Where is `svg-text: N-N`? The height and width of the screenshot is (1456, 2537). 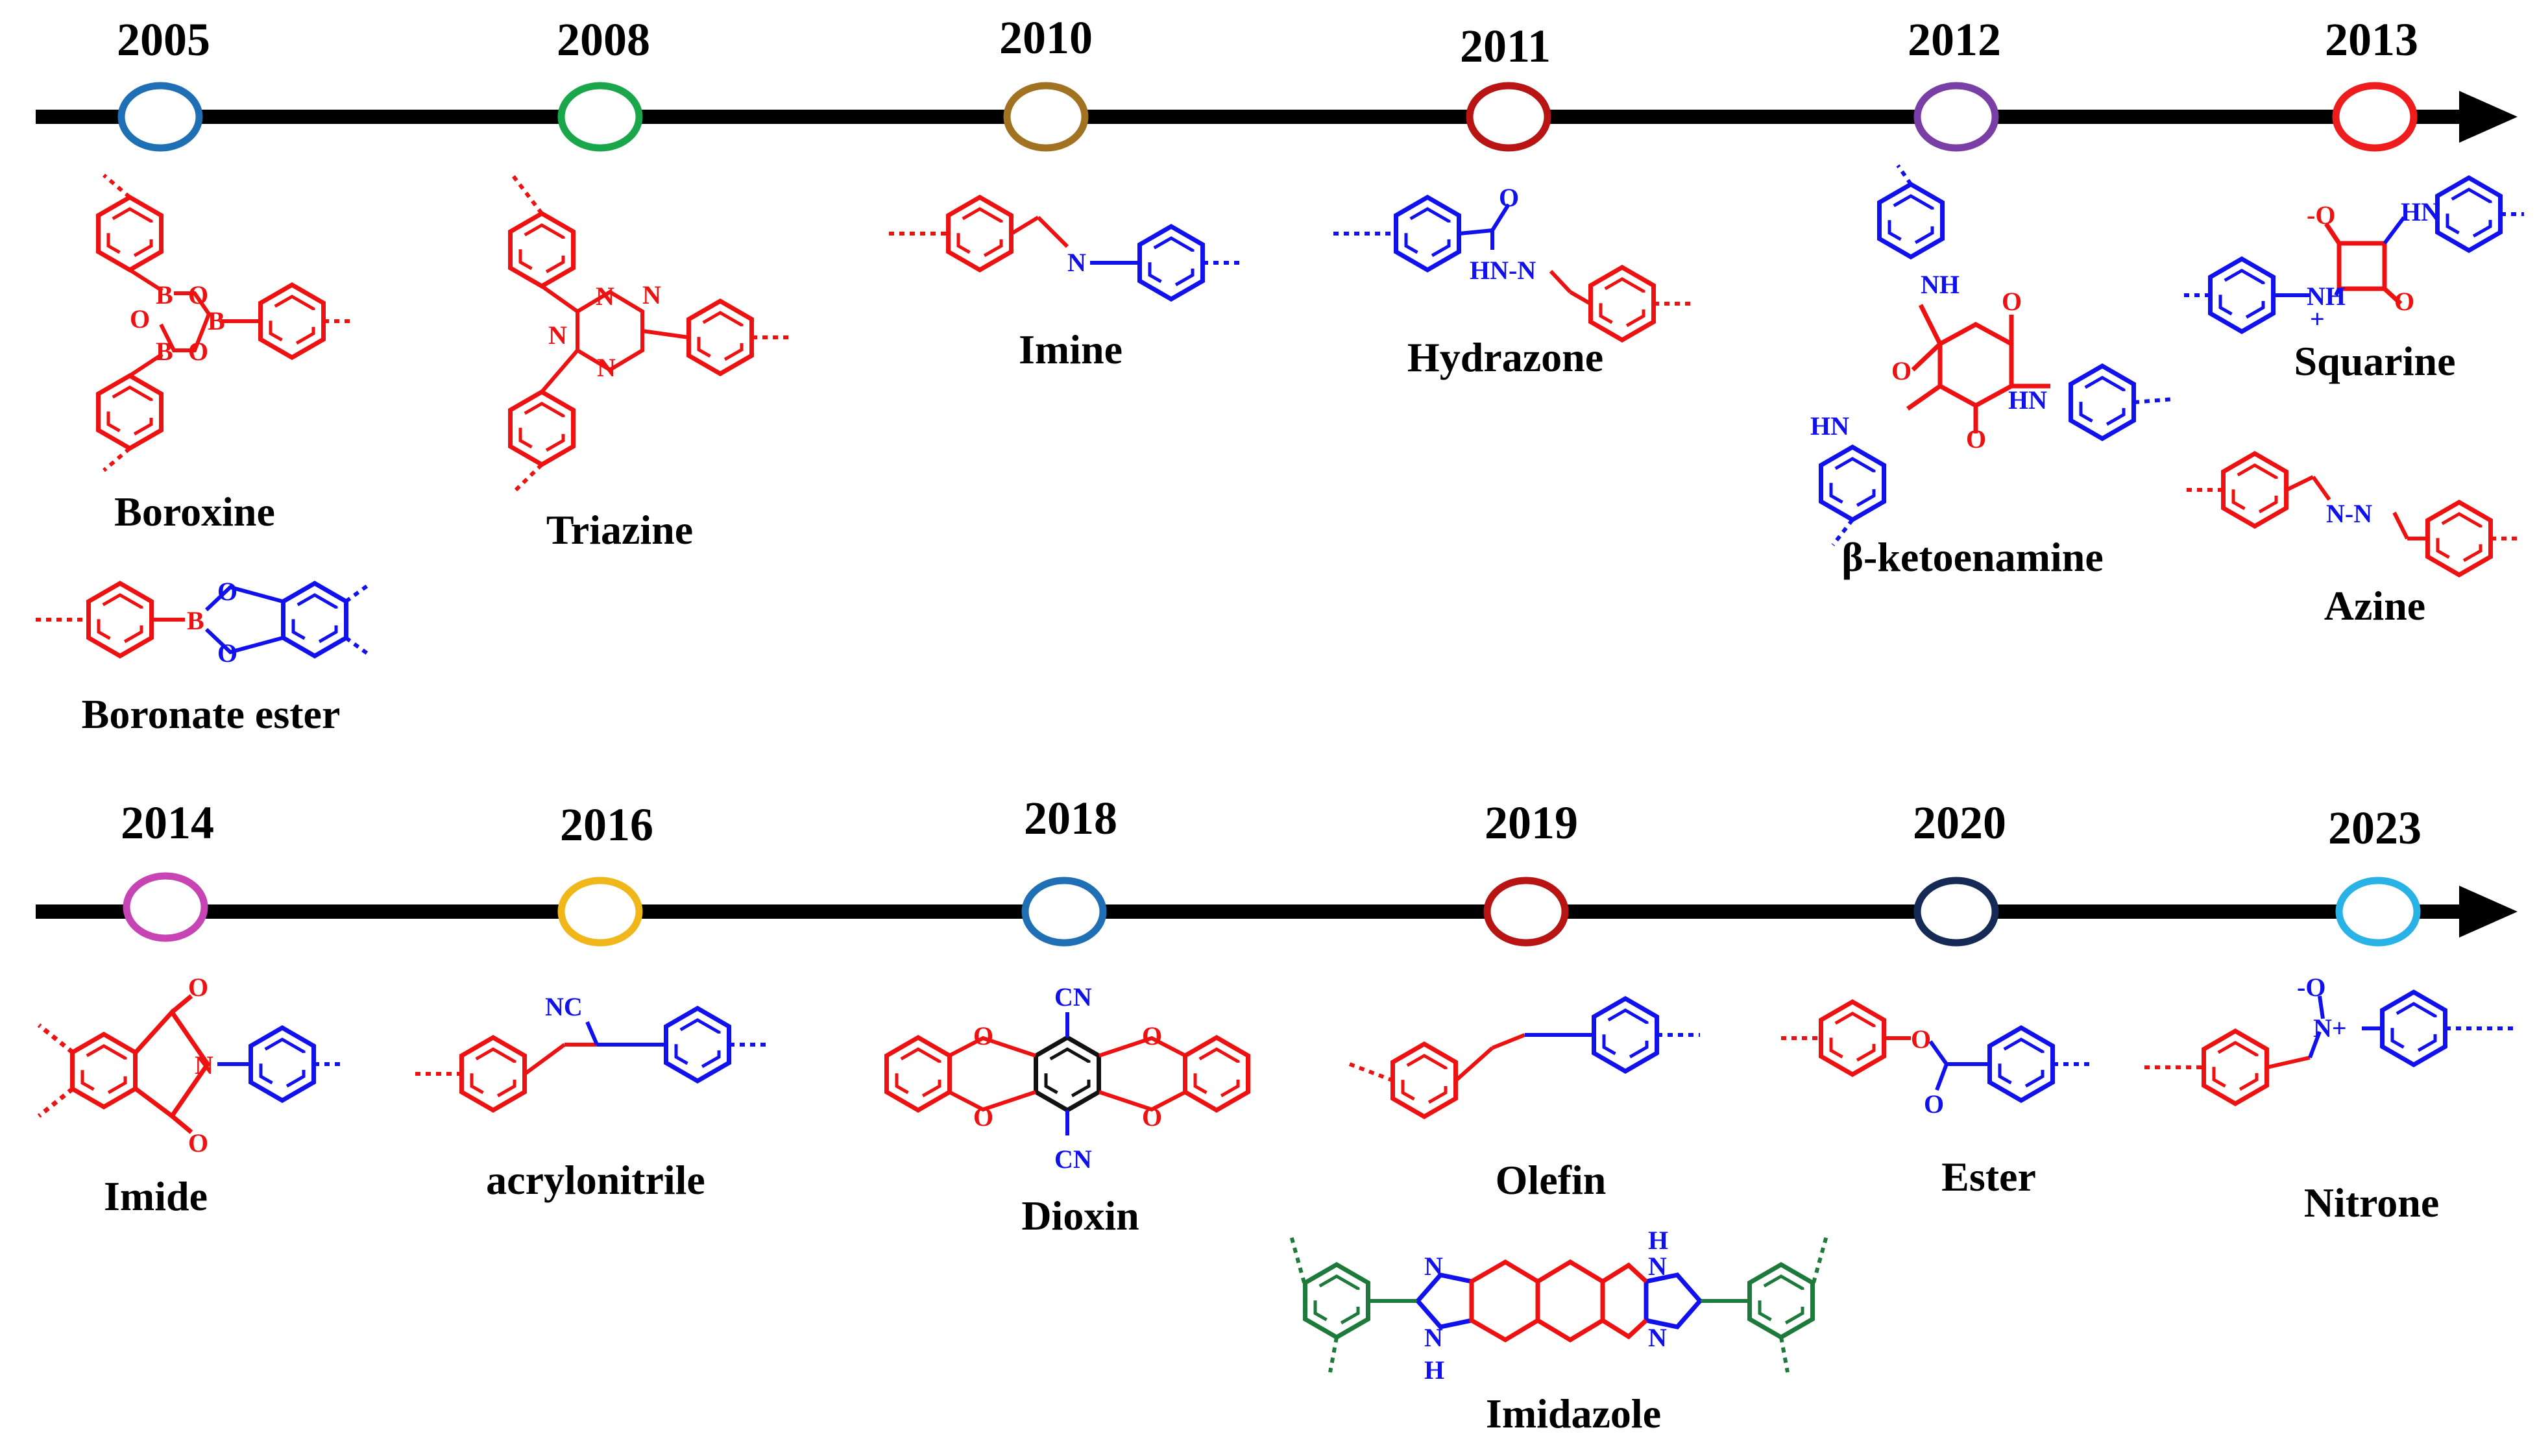
svg-text: N-N is located at coordinates (2349, 513).